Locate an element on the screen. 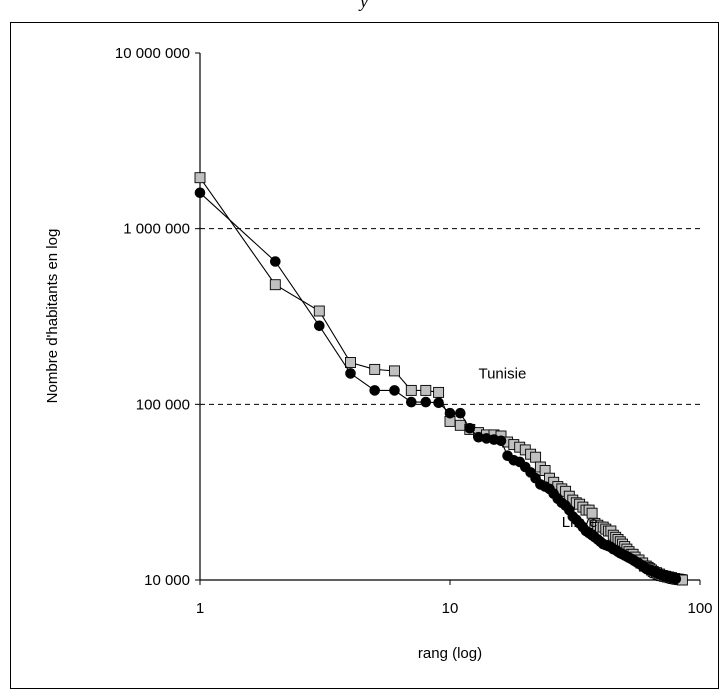  x-tick-label: 1 is located at coordinates (200, 608).